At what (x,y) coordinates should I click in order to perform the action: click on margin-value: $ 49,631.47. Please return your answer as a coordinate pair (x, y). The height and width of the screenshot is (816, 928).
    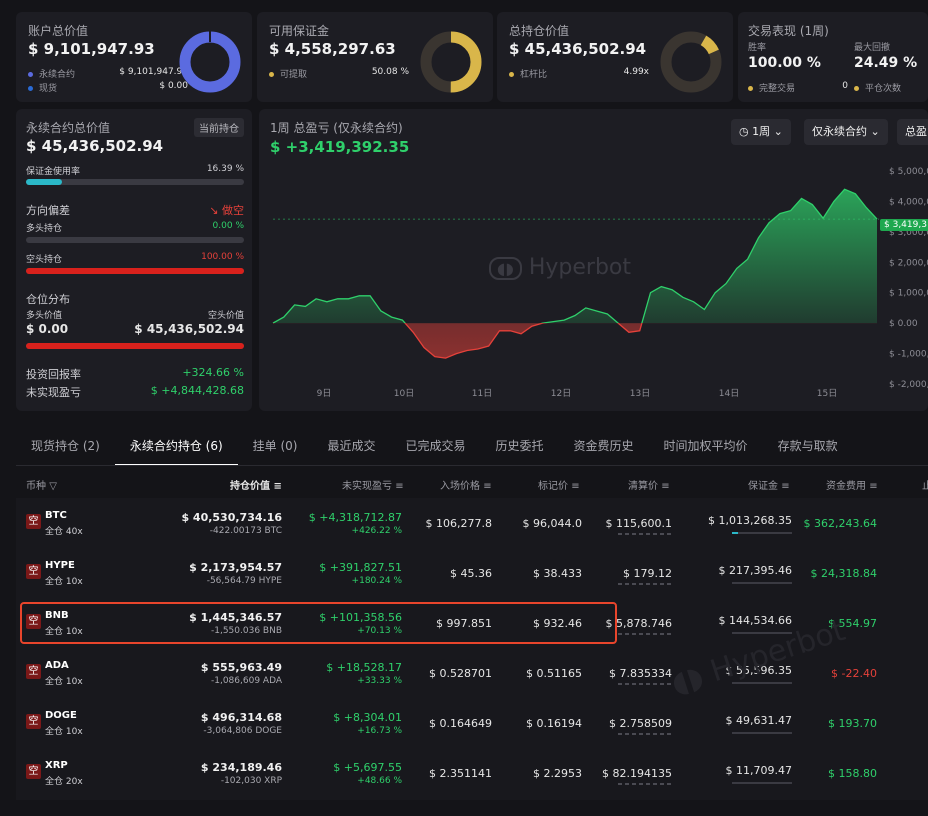
    Looking at the image, I should click on (758, 720).